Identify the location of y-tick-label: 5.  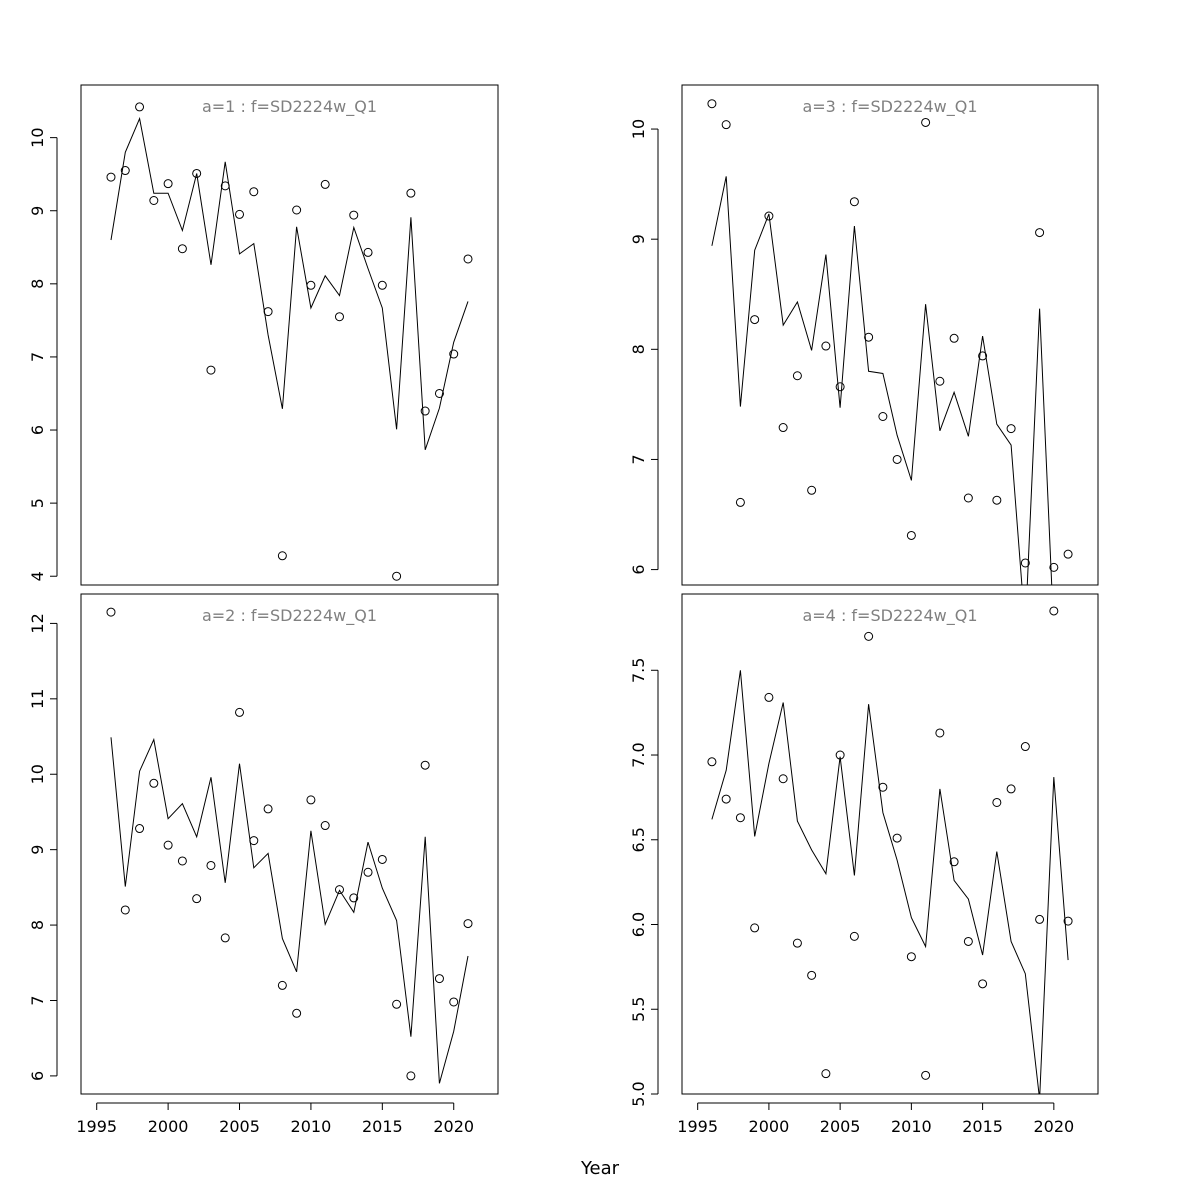
(37, 503).